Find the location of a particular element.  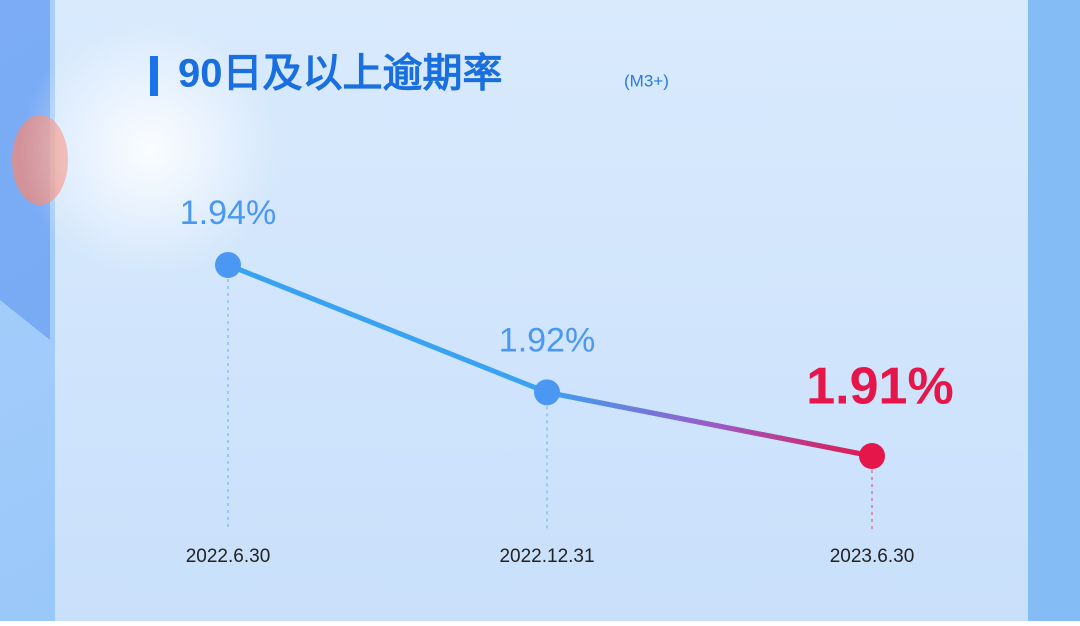

side-strip is located at coordinates (1054, 310).